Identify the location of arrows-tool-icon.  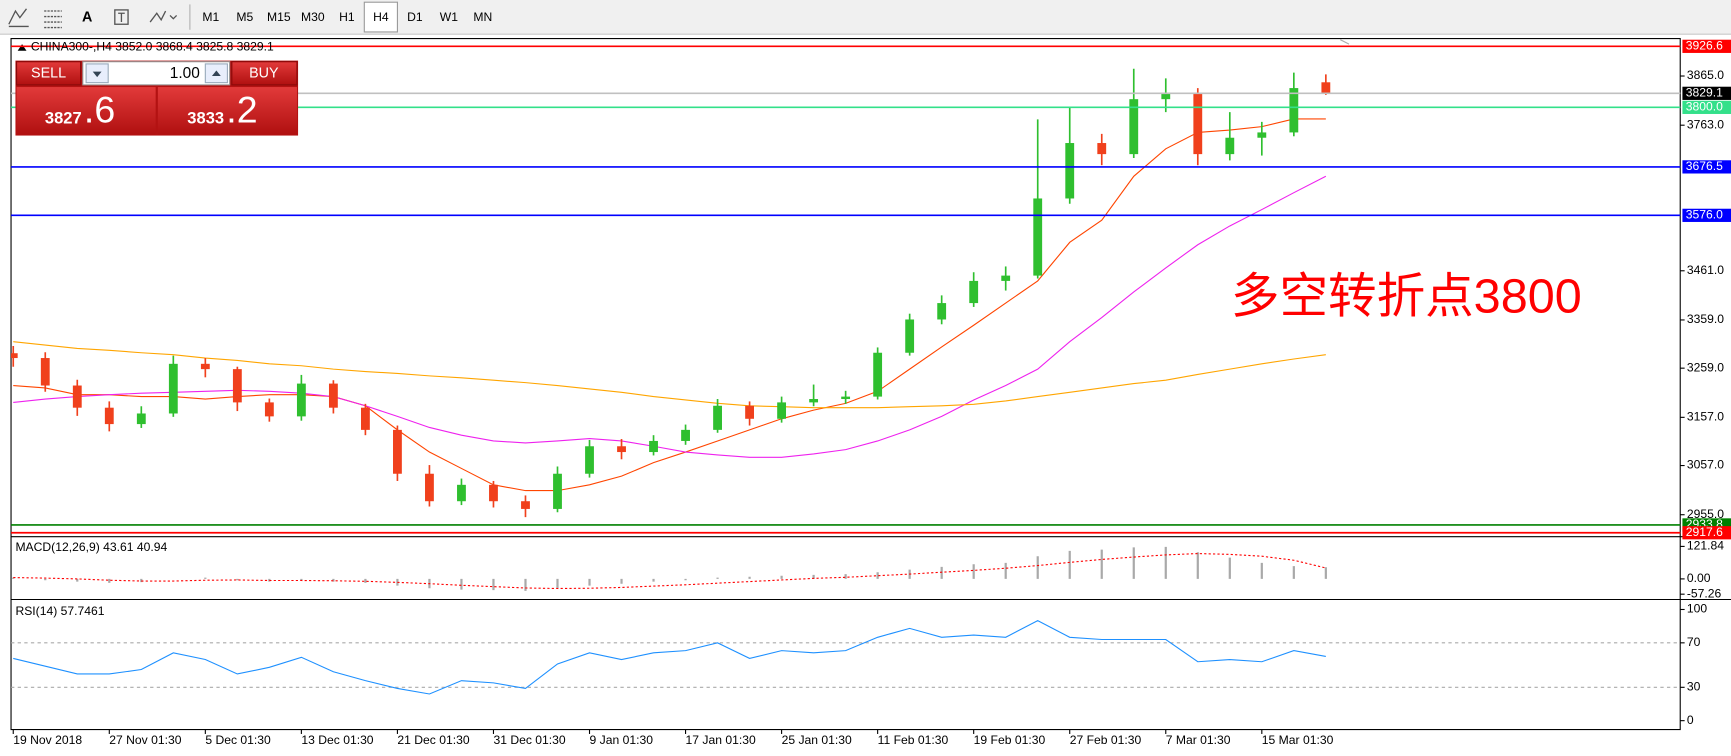
(163, 16).